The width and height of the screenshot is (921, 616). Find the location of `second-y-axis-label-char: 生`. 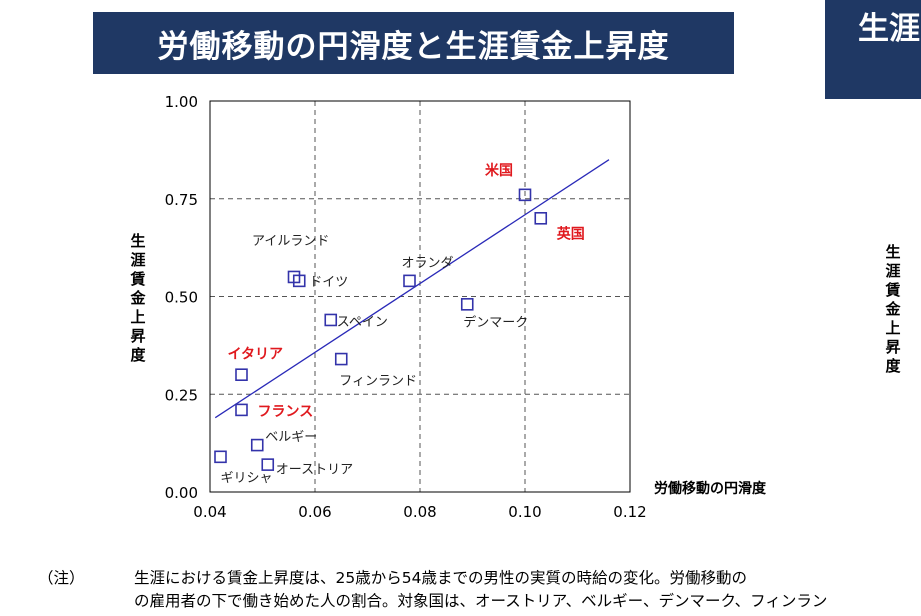

second-y-axis-label-char: 生 is located at coordinates (893, 252).